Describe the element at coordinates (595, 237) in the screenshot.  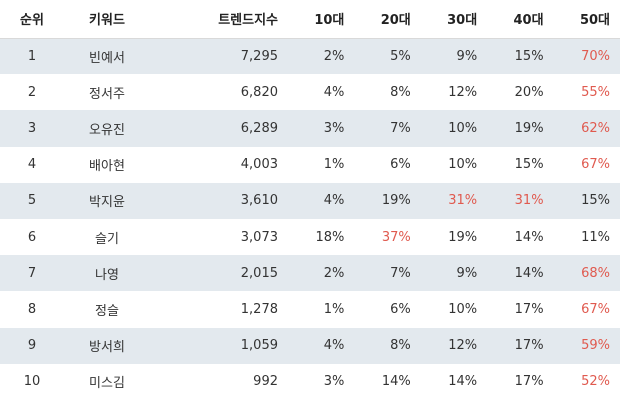
I see `age-50s-cell: 11%` at that location.